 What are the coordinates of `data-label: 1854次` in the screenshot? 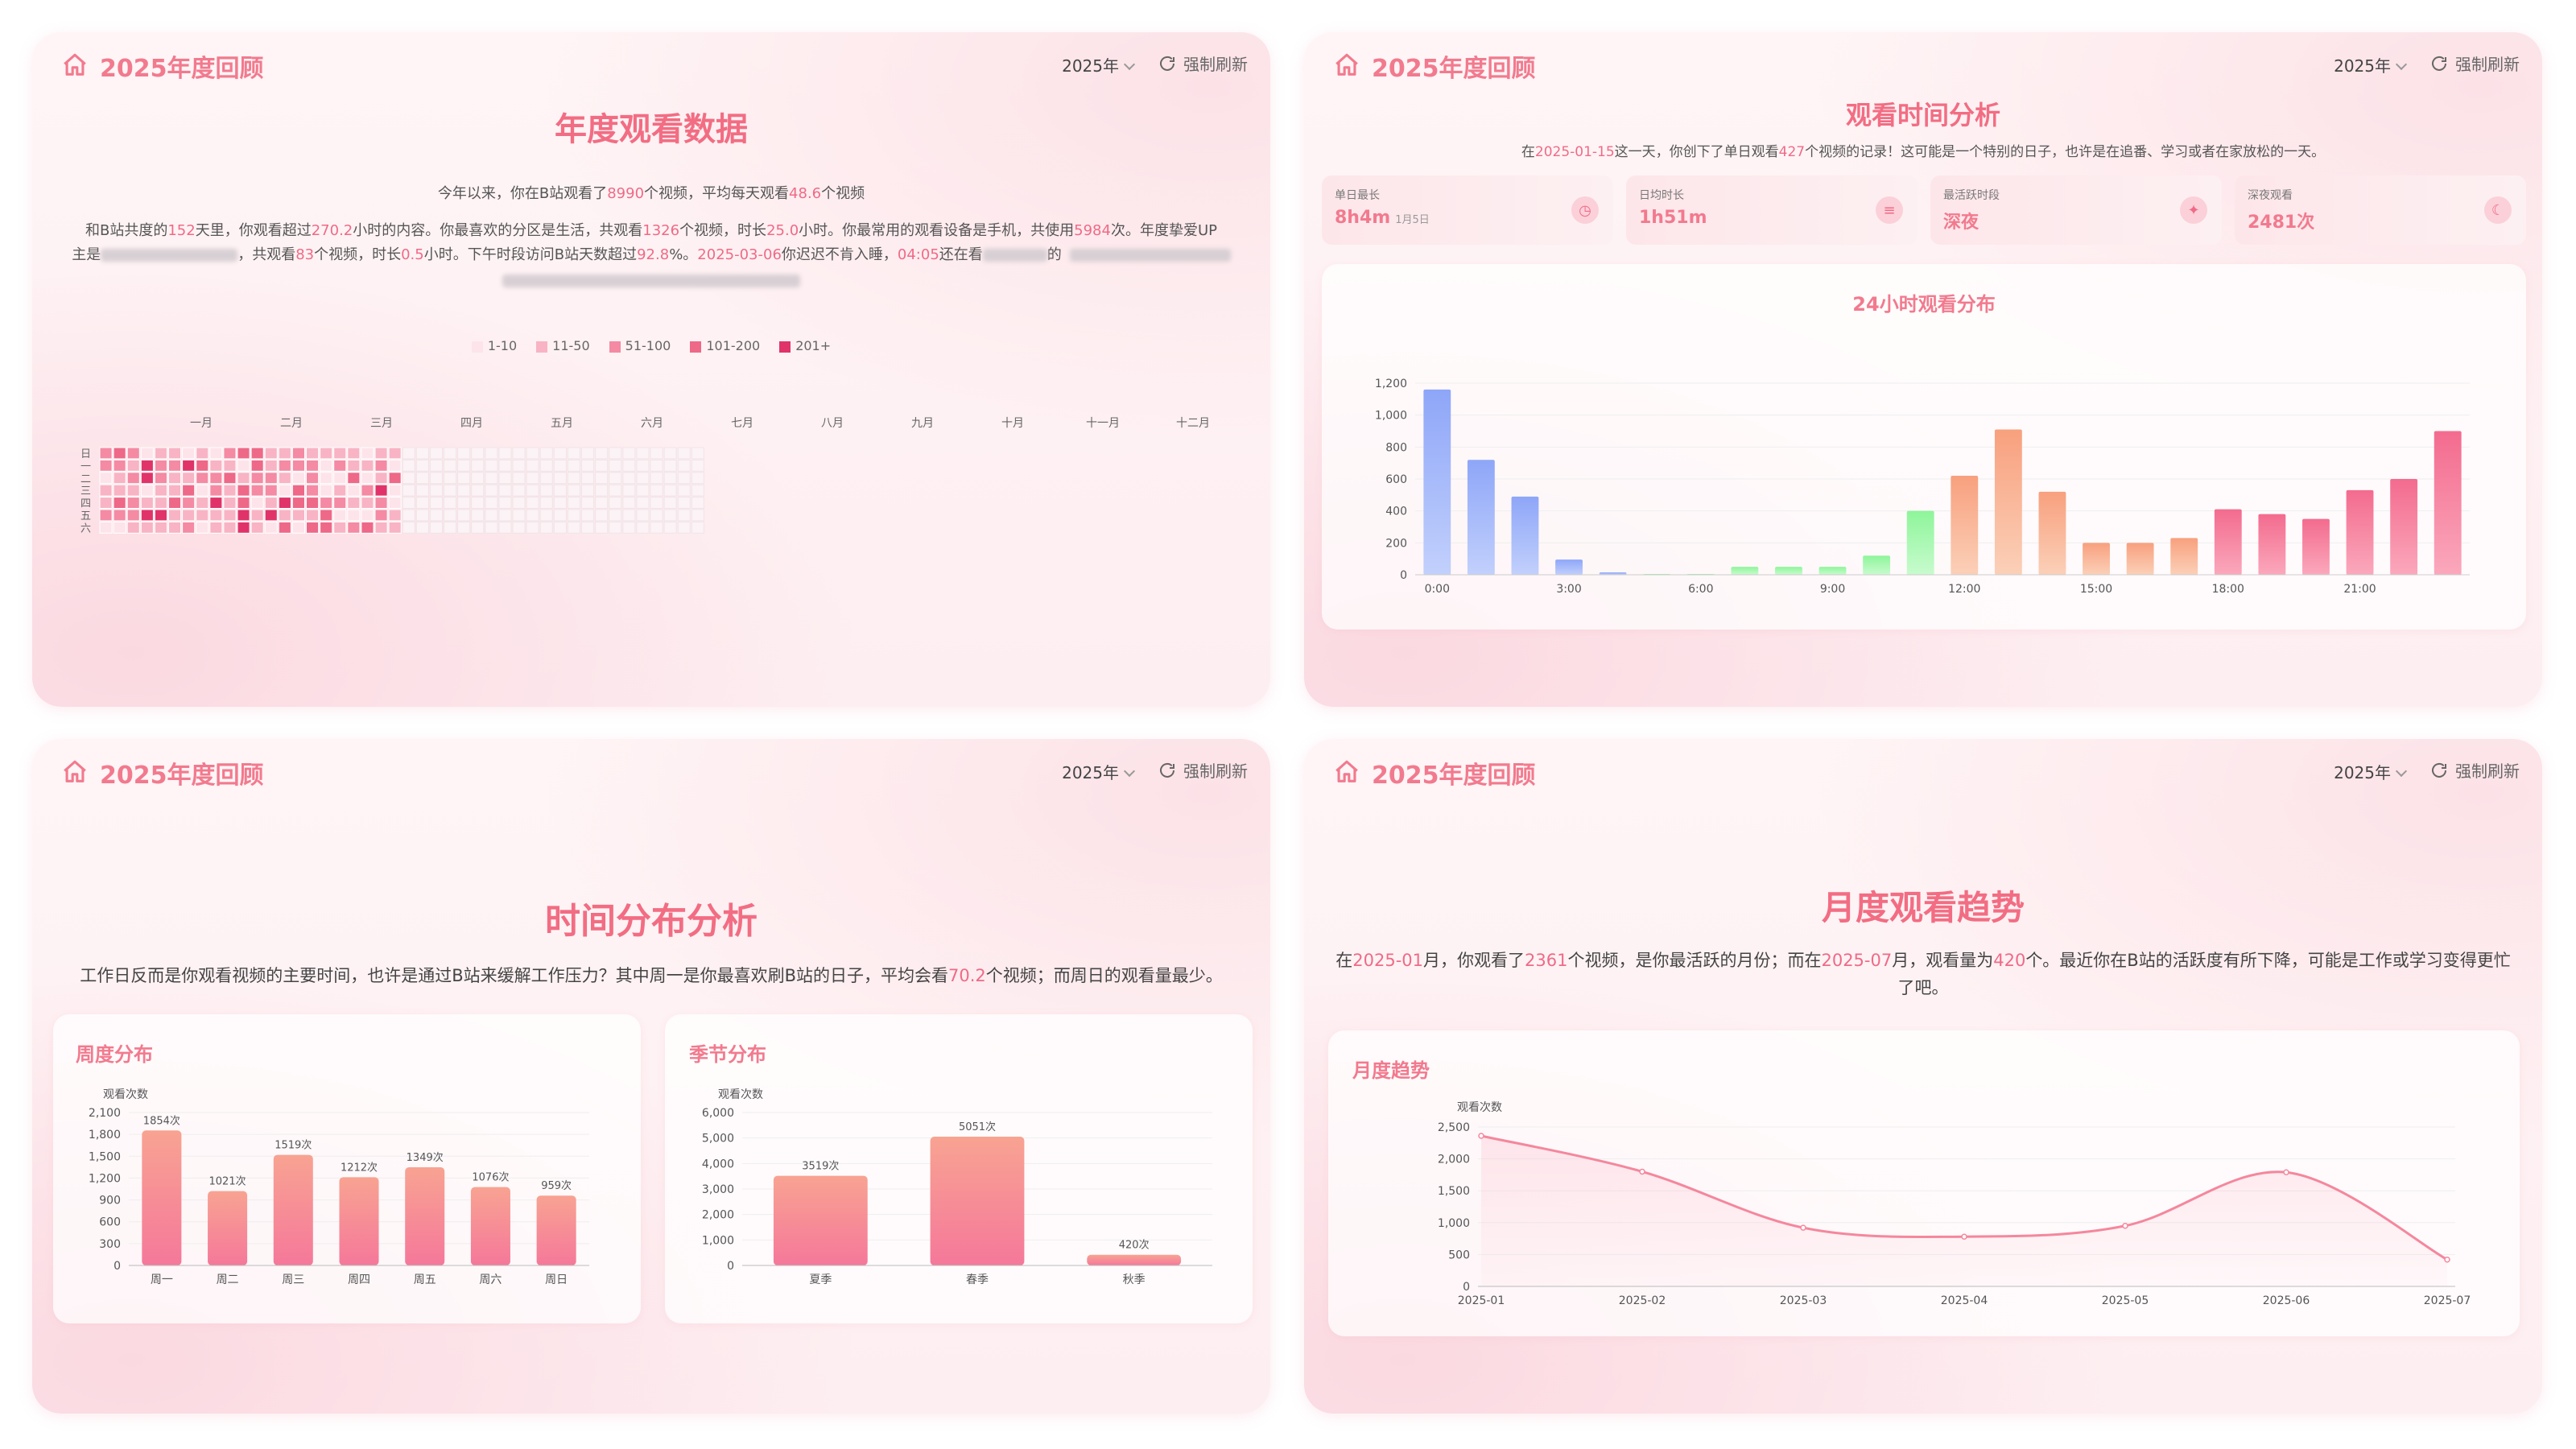 It's located at (161, 1120).